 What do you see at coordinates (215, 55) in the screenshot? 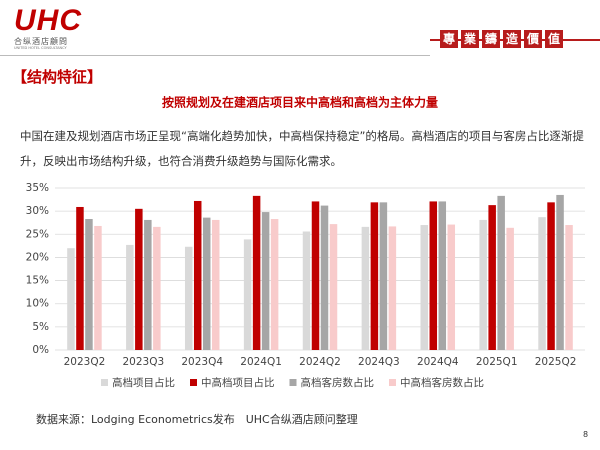
I see `header-rule` at bounding box center [215, 55].